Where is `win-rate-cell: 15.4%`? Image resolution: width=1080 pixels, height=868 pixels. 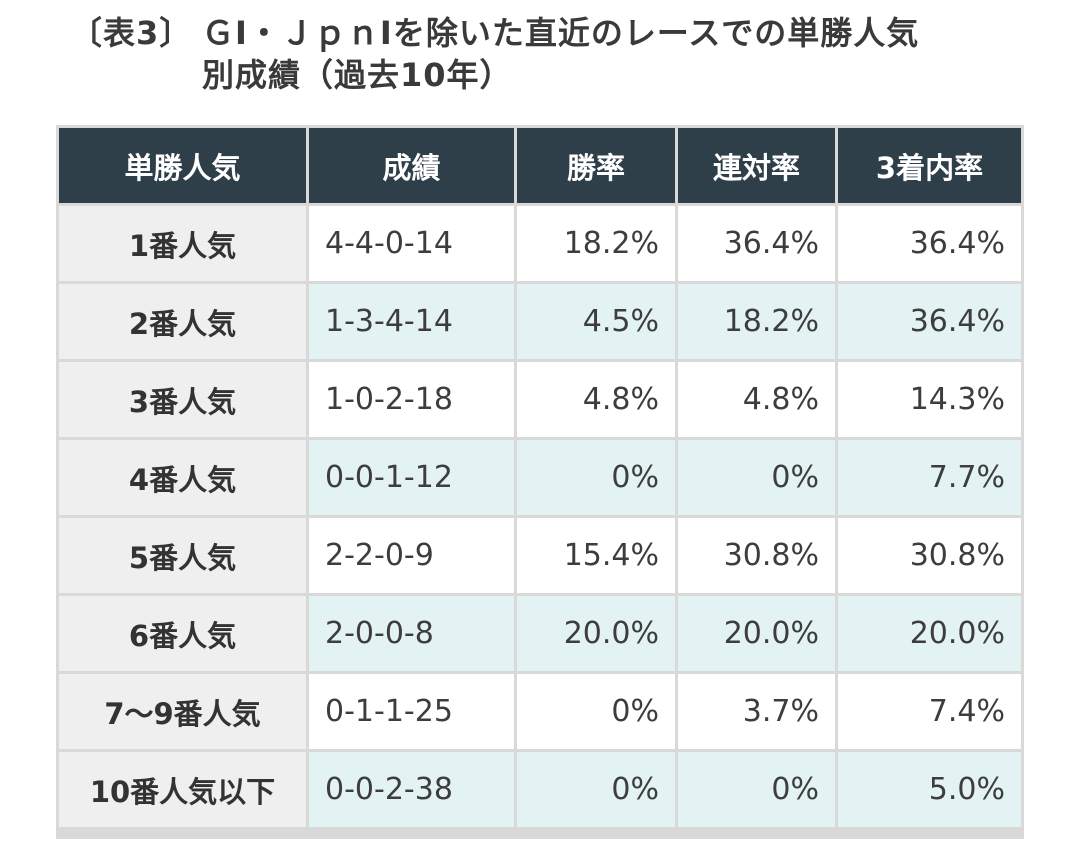 win-rate-cell: 15.4% is located at coordinates (596, 555).